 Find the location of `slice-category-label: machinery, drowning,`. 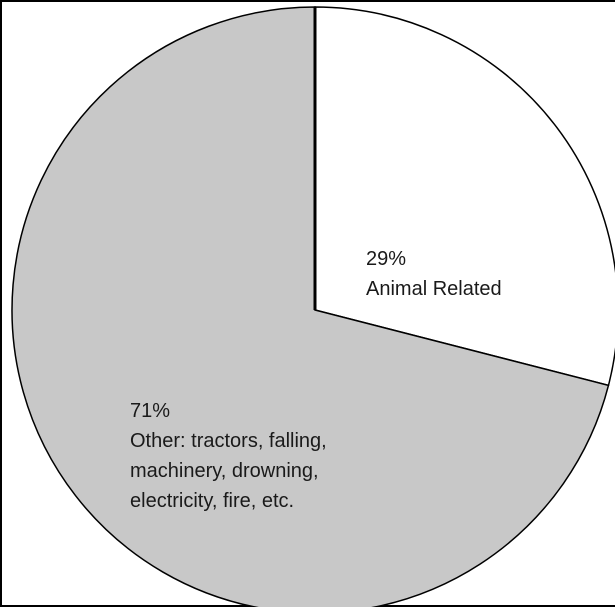

slice-category-label: machinery, drowning, is located at coordinates (224, 471).